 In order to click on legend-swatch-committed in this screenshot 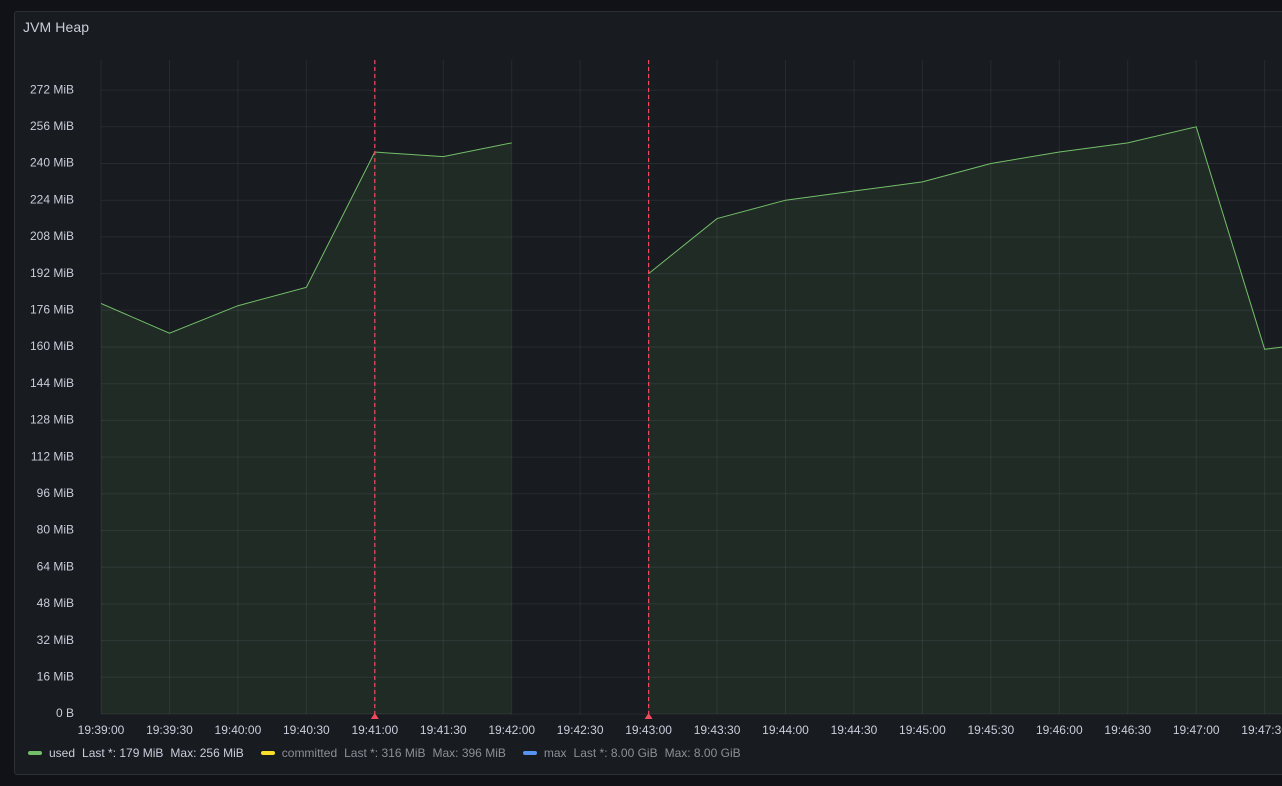, I will do `click(267, 753)`.